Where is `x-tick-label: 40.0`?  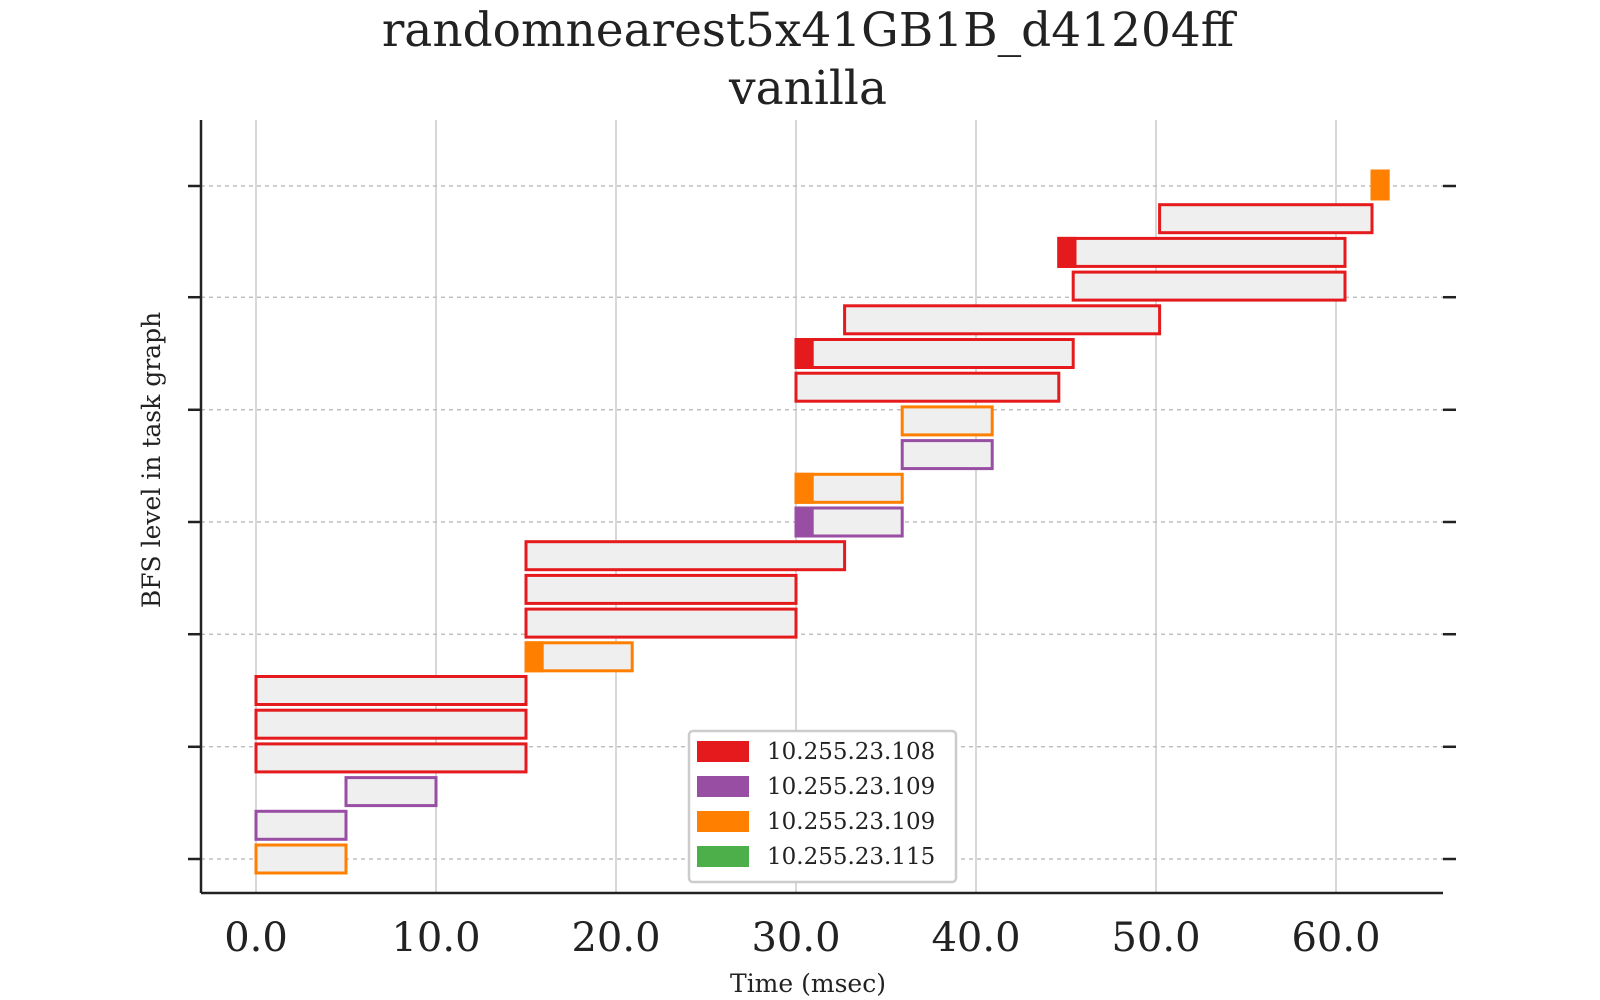 x-tick-label: 40.0 is located at coordinates (975, 938).